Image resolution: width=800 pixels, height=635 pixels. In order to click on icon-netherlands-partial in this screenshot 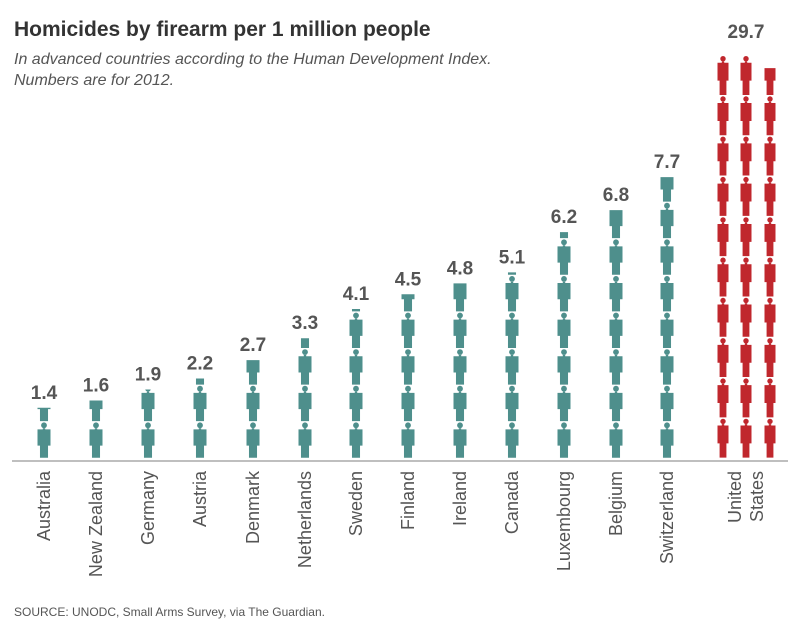, I will do `click(305, 343)`.